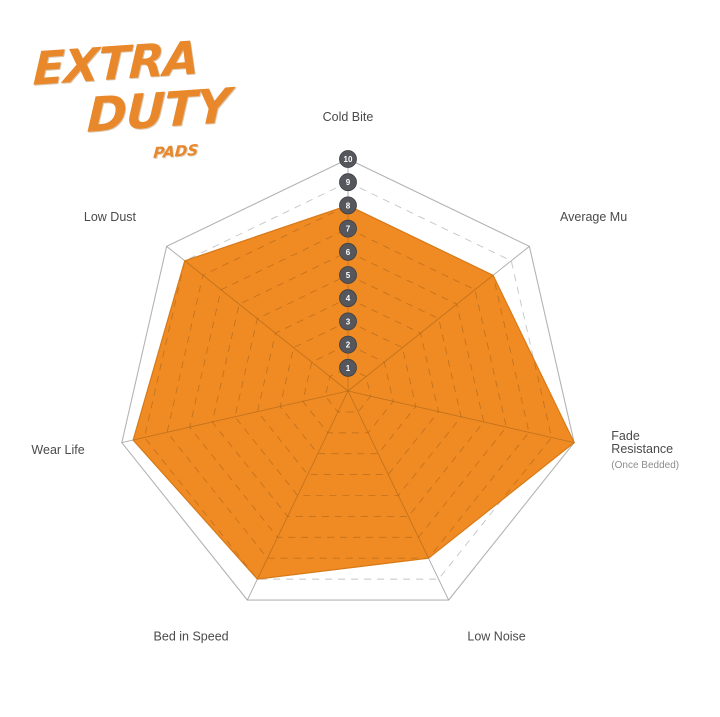  I want to click on tick-label-10: 10, so click(348, 159).